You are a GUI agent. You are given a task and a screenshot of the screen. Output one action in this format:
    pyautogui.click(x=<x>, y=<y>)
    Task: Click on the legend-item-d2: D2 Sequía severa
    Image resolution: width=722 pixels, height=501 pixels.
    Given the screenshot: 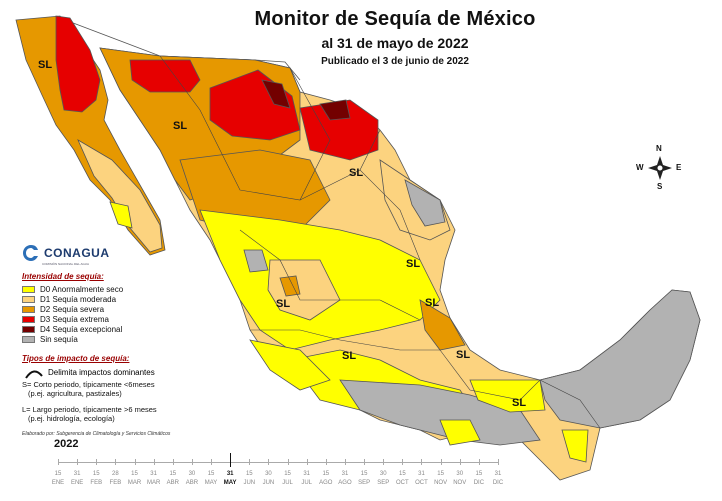 What is the action you would take?
    pyautogui.click(x=122, y=309)
    